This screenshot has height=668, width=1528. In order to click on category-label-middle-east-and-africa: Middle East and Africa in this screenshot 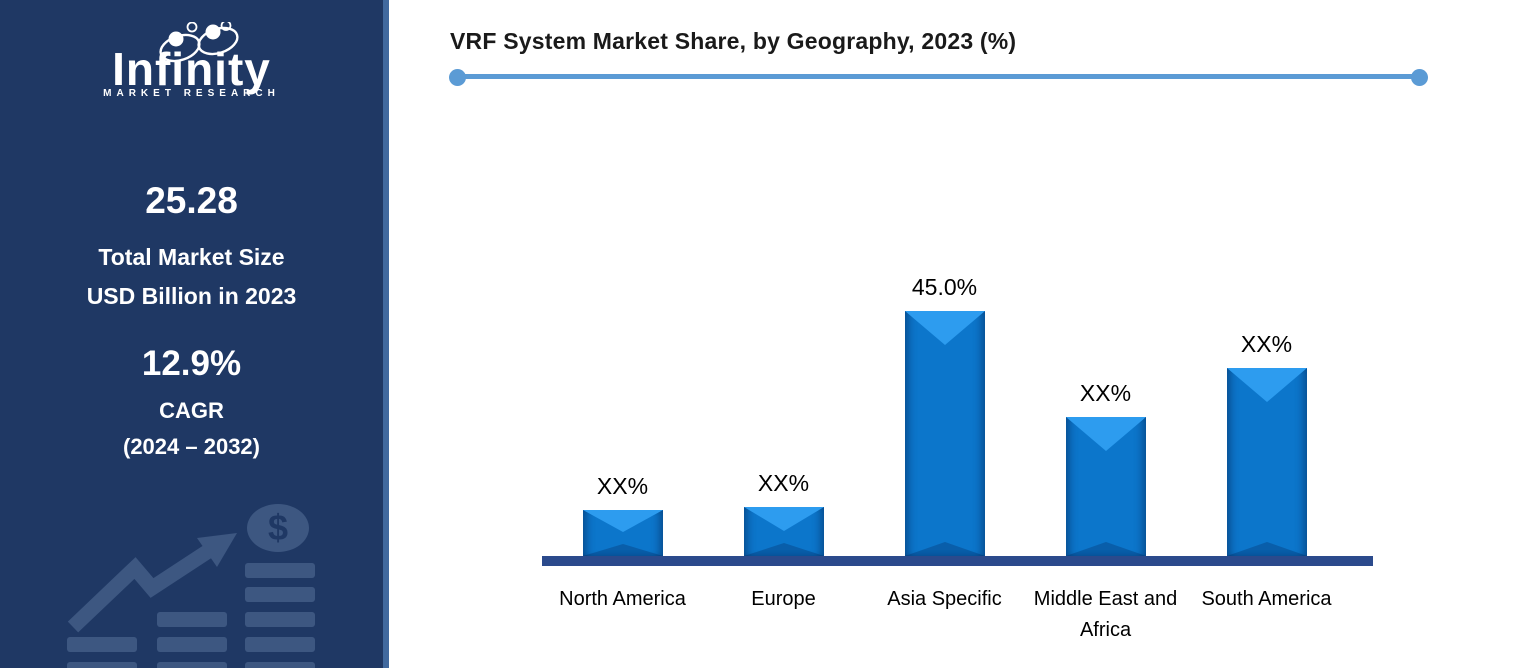, I will do `click(1105, 614)`.